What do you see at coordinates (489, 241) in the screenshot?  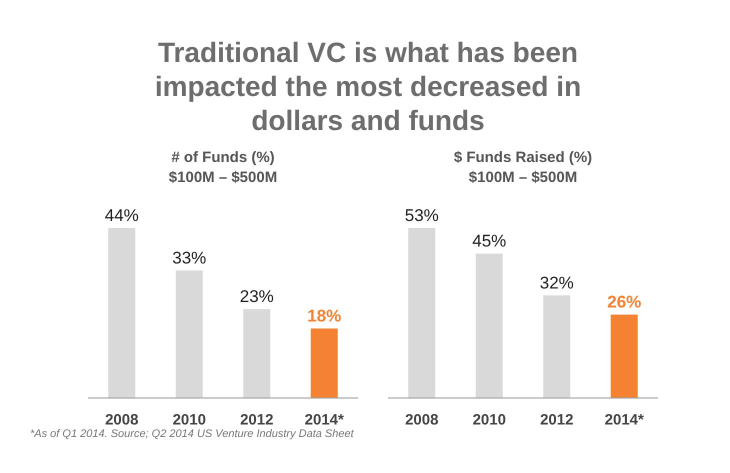 I see `data-label: 45%` at bounding box center [489, 241].